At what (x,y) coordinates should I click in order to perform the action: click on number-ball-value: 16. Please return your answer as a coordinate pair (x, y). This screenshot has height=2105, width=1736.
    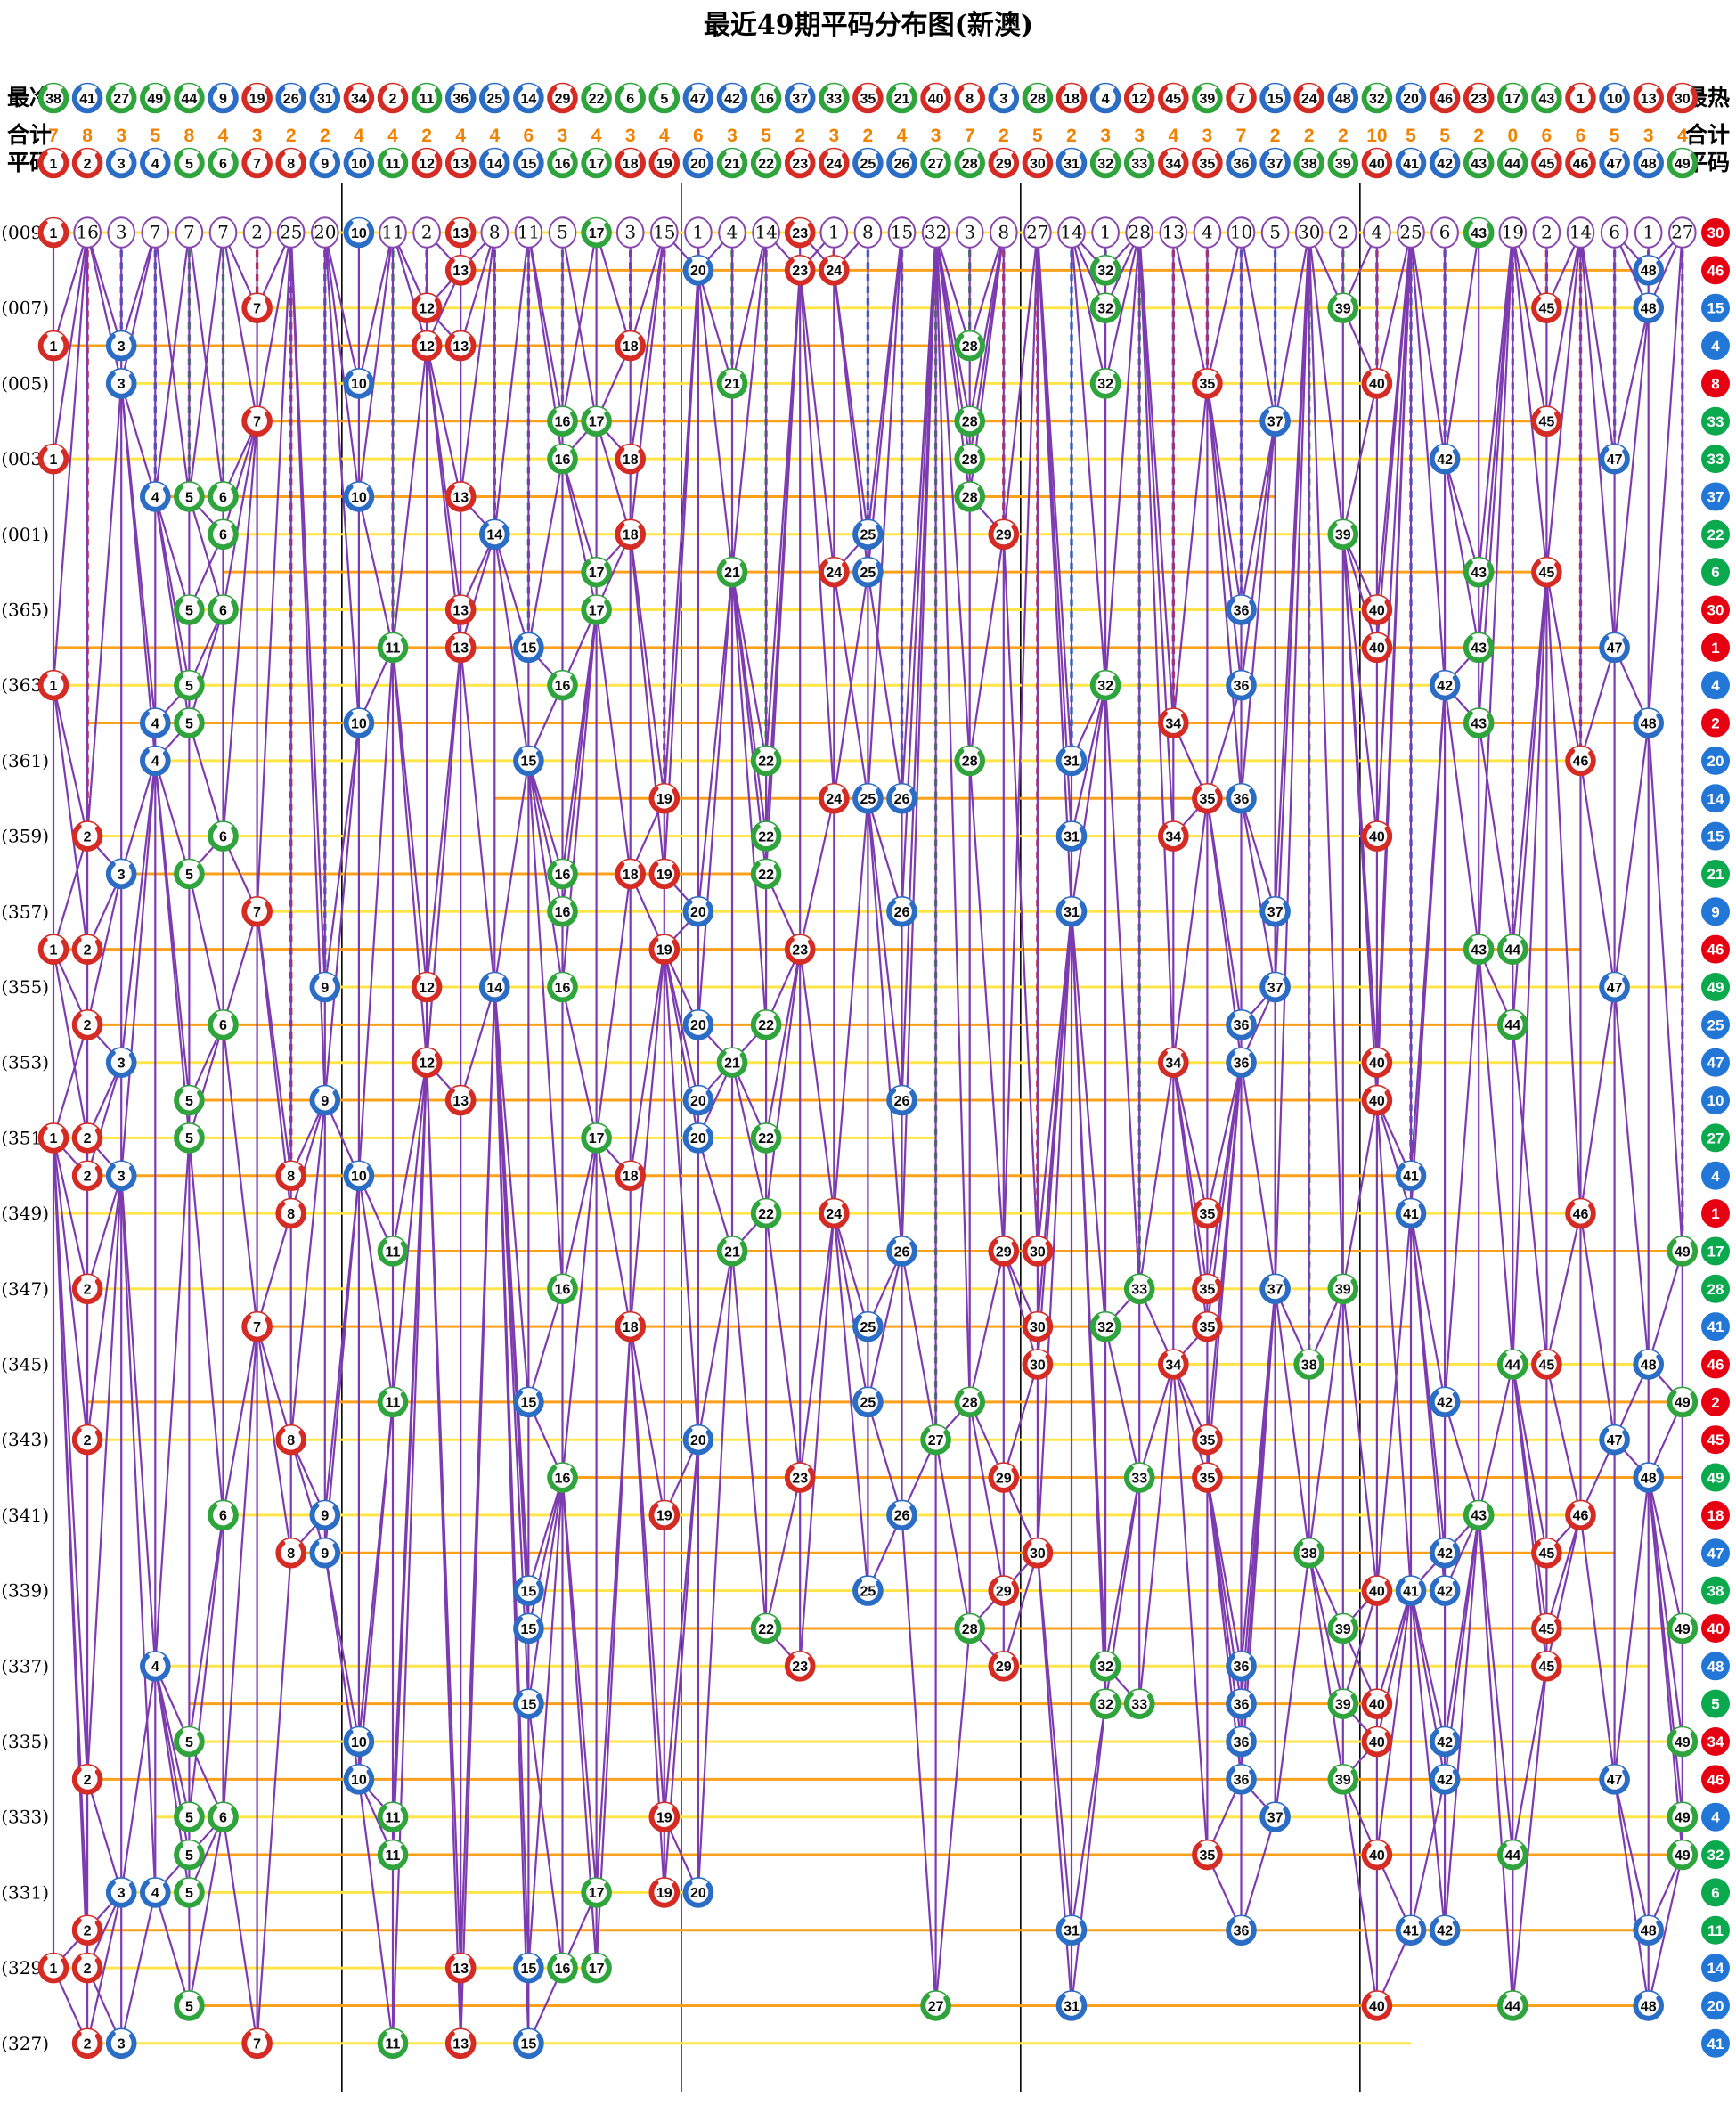
    Looking at the image, I should click on (563, 461).